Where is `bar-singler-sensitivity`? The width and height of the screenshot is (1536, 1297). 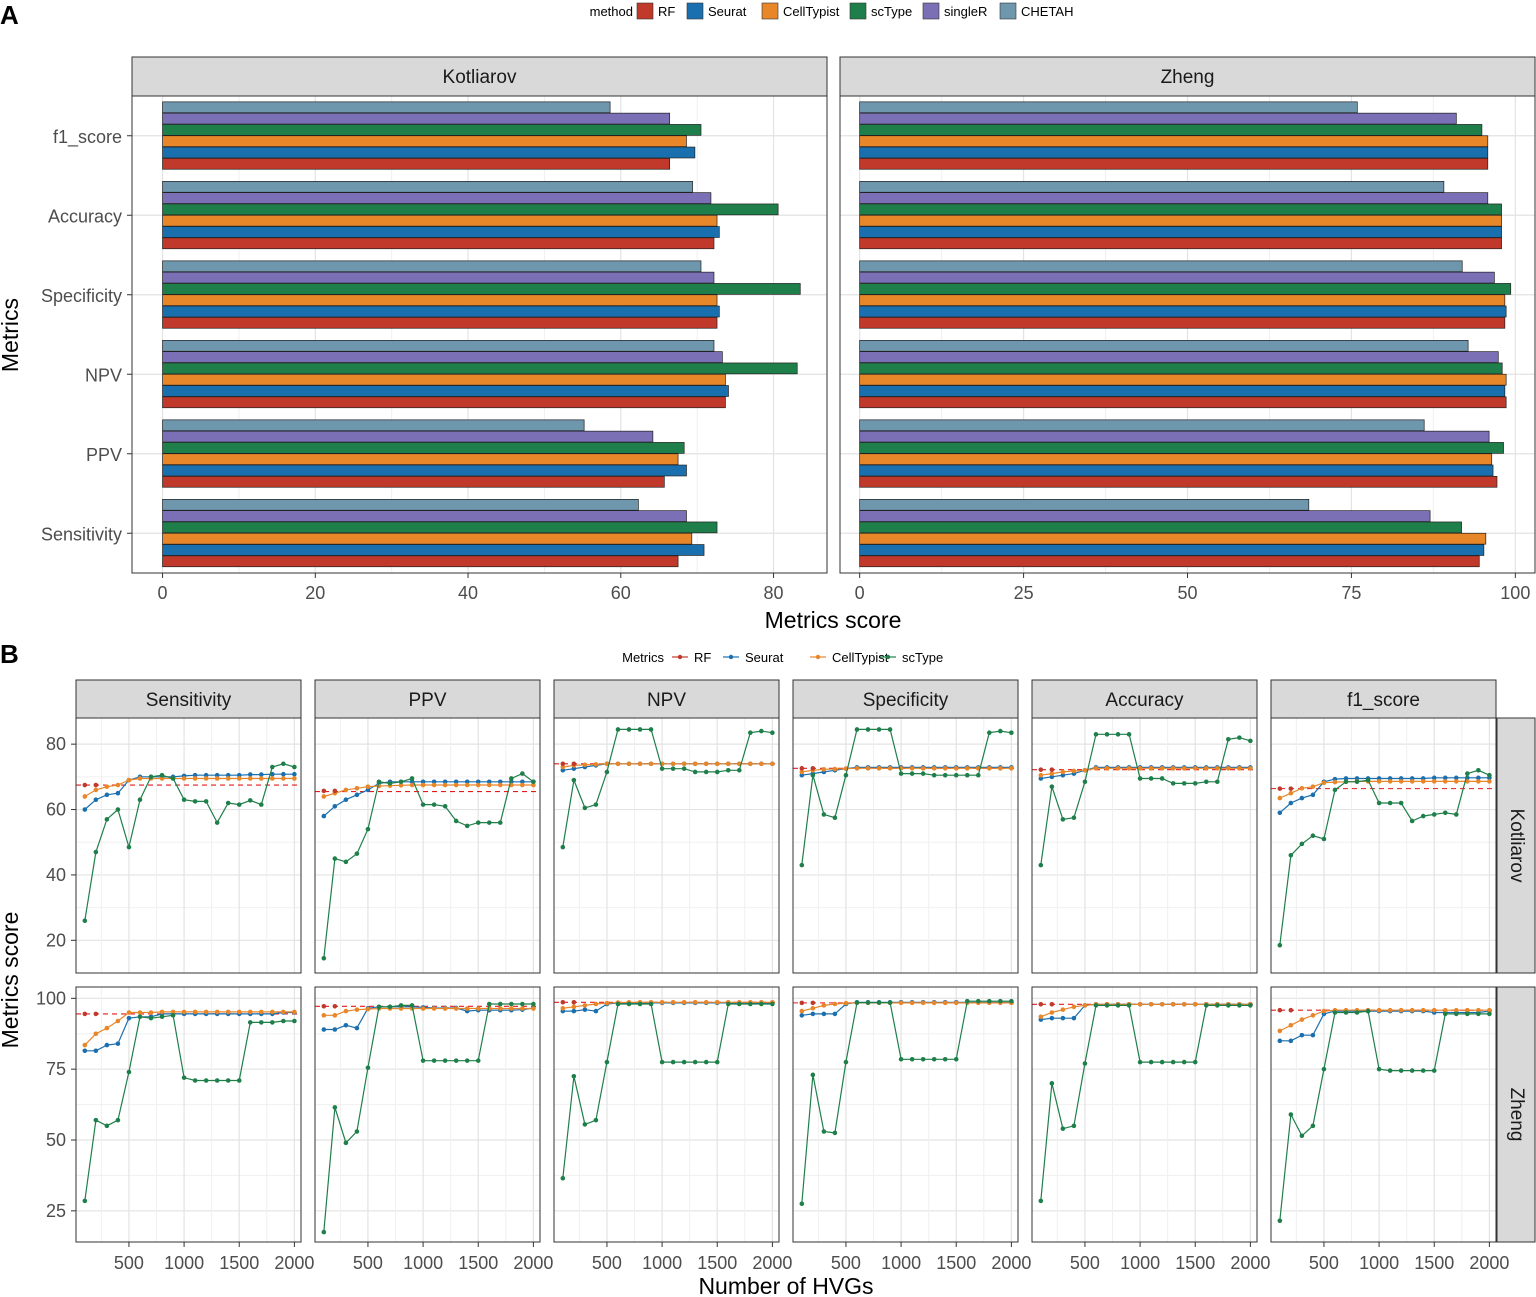
bar-singler-sensitivity is located at coordinates (424, 516).